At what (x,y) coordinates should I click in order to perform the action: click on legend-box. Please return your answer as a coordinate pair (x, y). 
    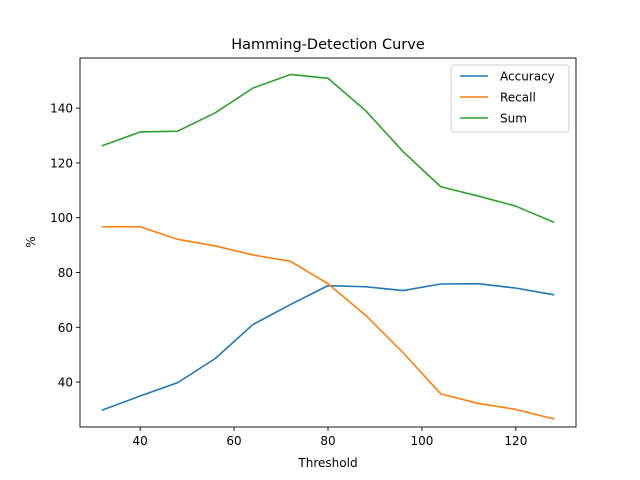
    Looking at the image, I should click on (510, 98).